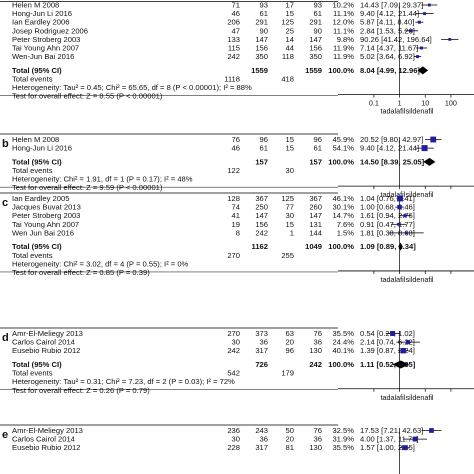 This screenshot has height=474, width=474. I want to click on events-tadalafil: 133, so click(233, 39).